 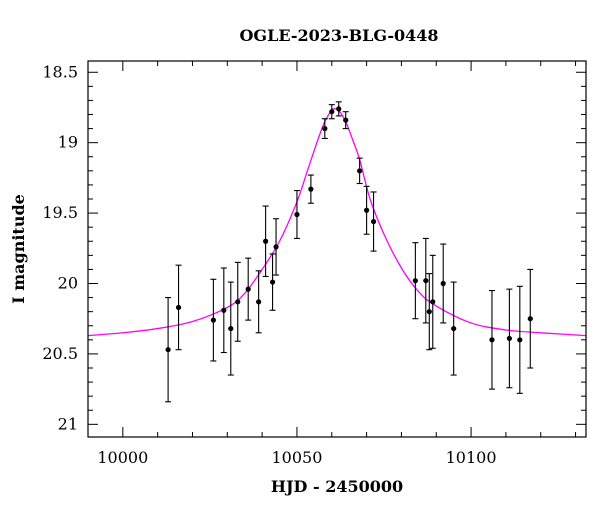 I want to click on x-tick-label: 10000, so click(x=122, y=457).